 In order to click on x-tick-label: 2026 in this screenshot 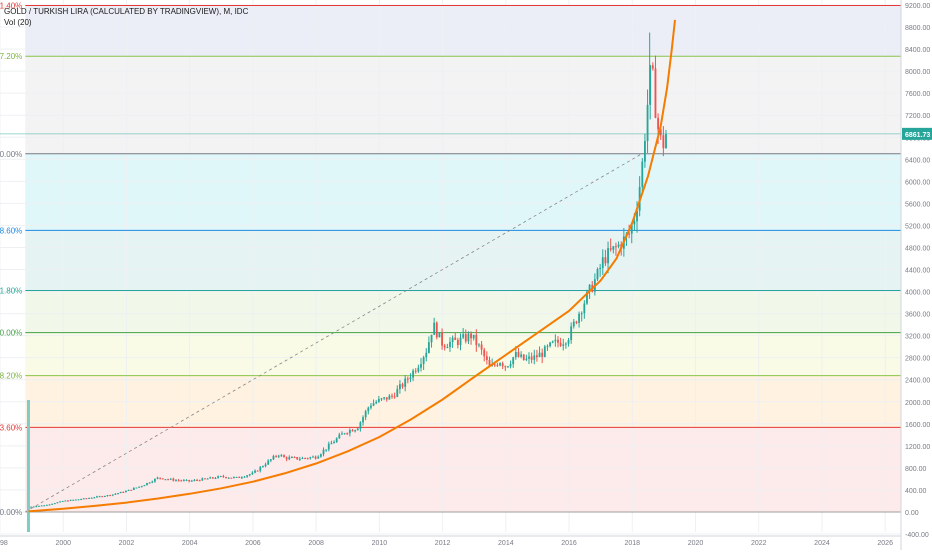, I will do `click(885, 543)`.